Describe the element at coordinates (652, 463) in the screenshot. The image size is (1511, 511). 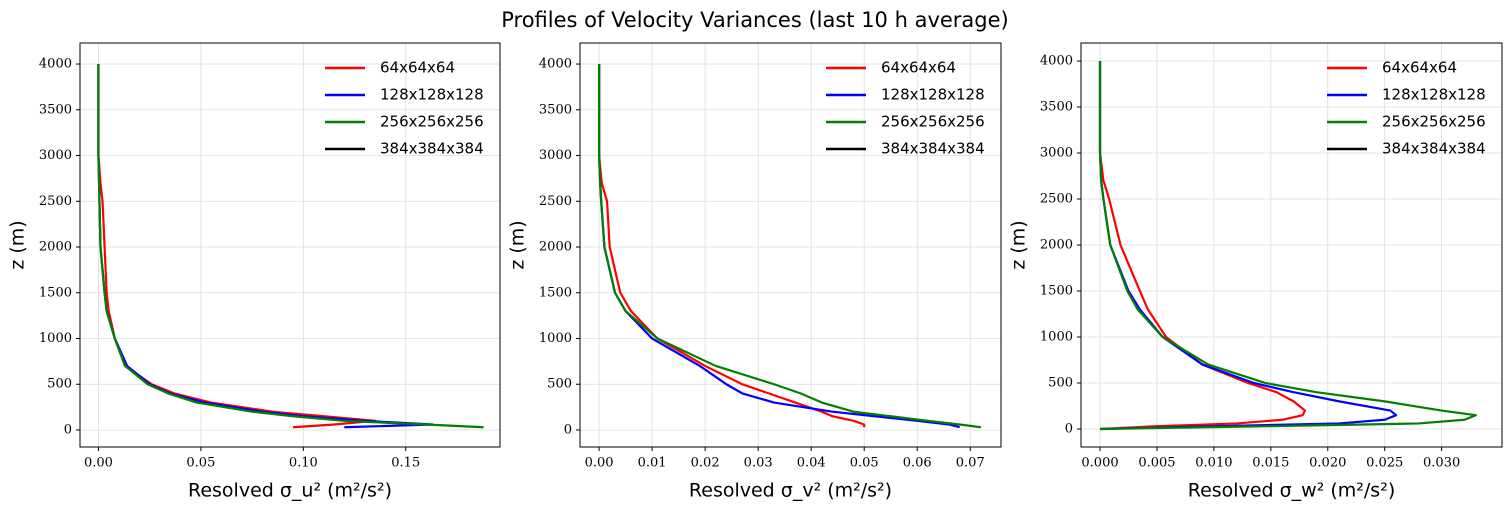
I see `x-tick-label: 0.01` at that location.